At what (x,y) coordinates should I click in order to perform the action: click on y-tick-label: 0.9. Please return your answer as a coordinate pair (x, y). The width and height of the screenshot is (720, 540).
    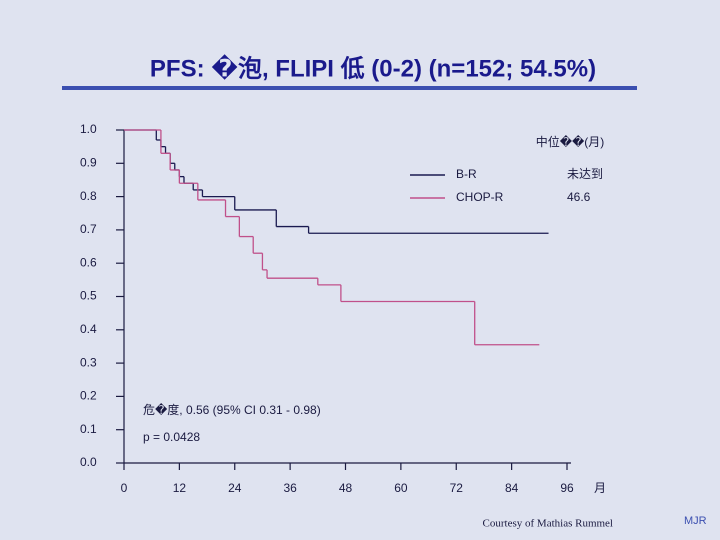
    Looking at the image, I should click on (88, 162).